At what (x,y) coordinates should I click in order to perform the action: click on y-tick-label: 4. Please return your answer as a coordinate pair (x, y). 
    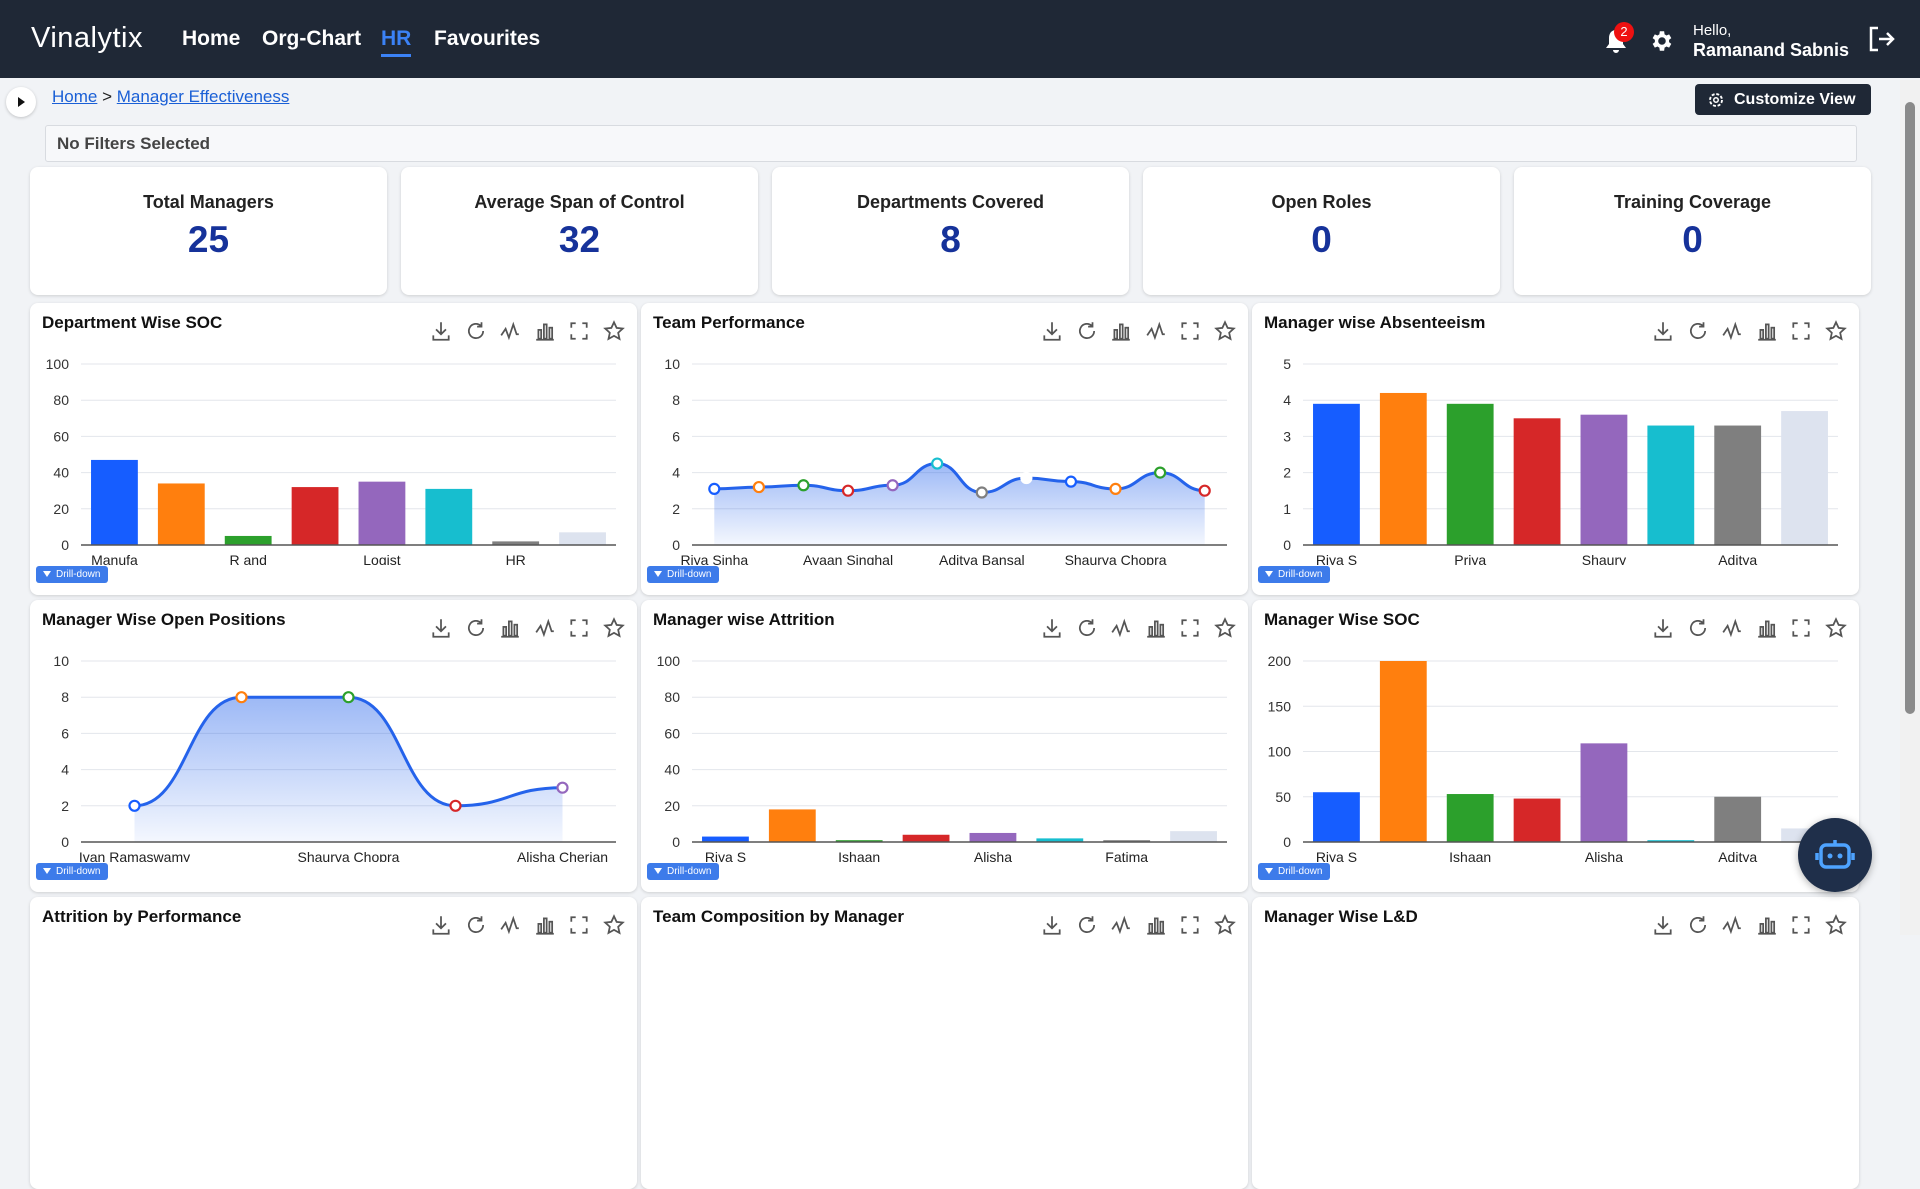
    Looking at the image, I should click on (1287, 400).